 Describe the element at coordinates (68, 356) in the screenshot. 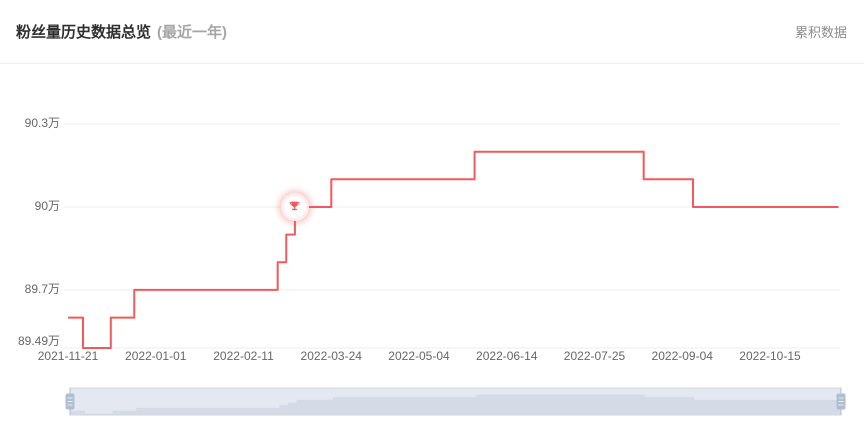

I see `x-axis-label: 2021-11-21` at that location.